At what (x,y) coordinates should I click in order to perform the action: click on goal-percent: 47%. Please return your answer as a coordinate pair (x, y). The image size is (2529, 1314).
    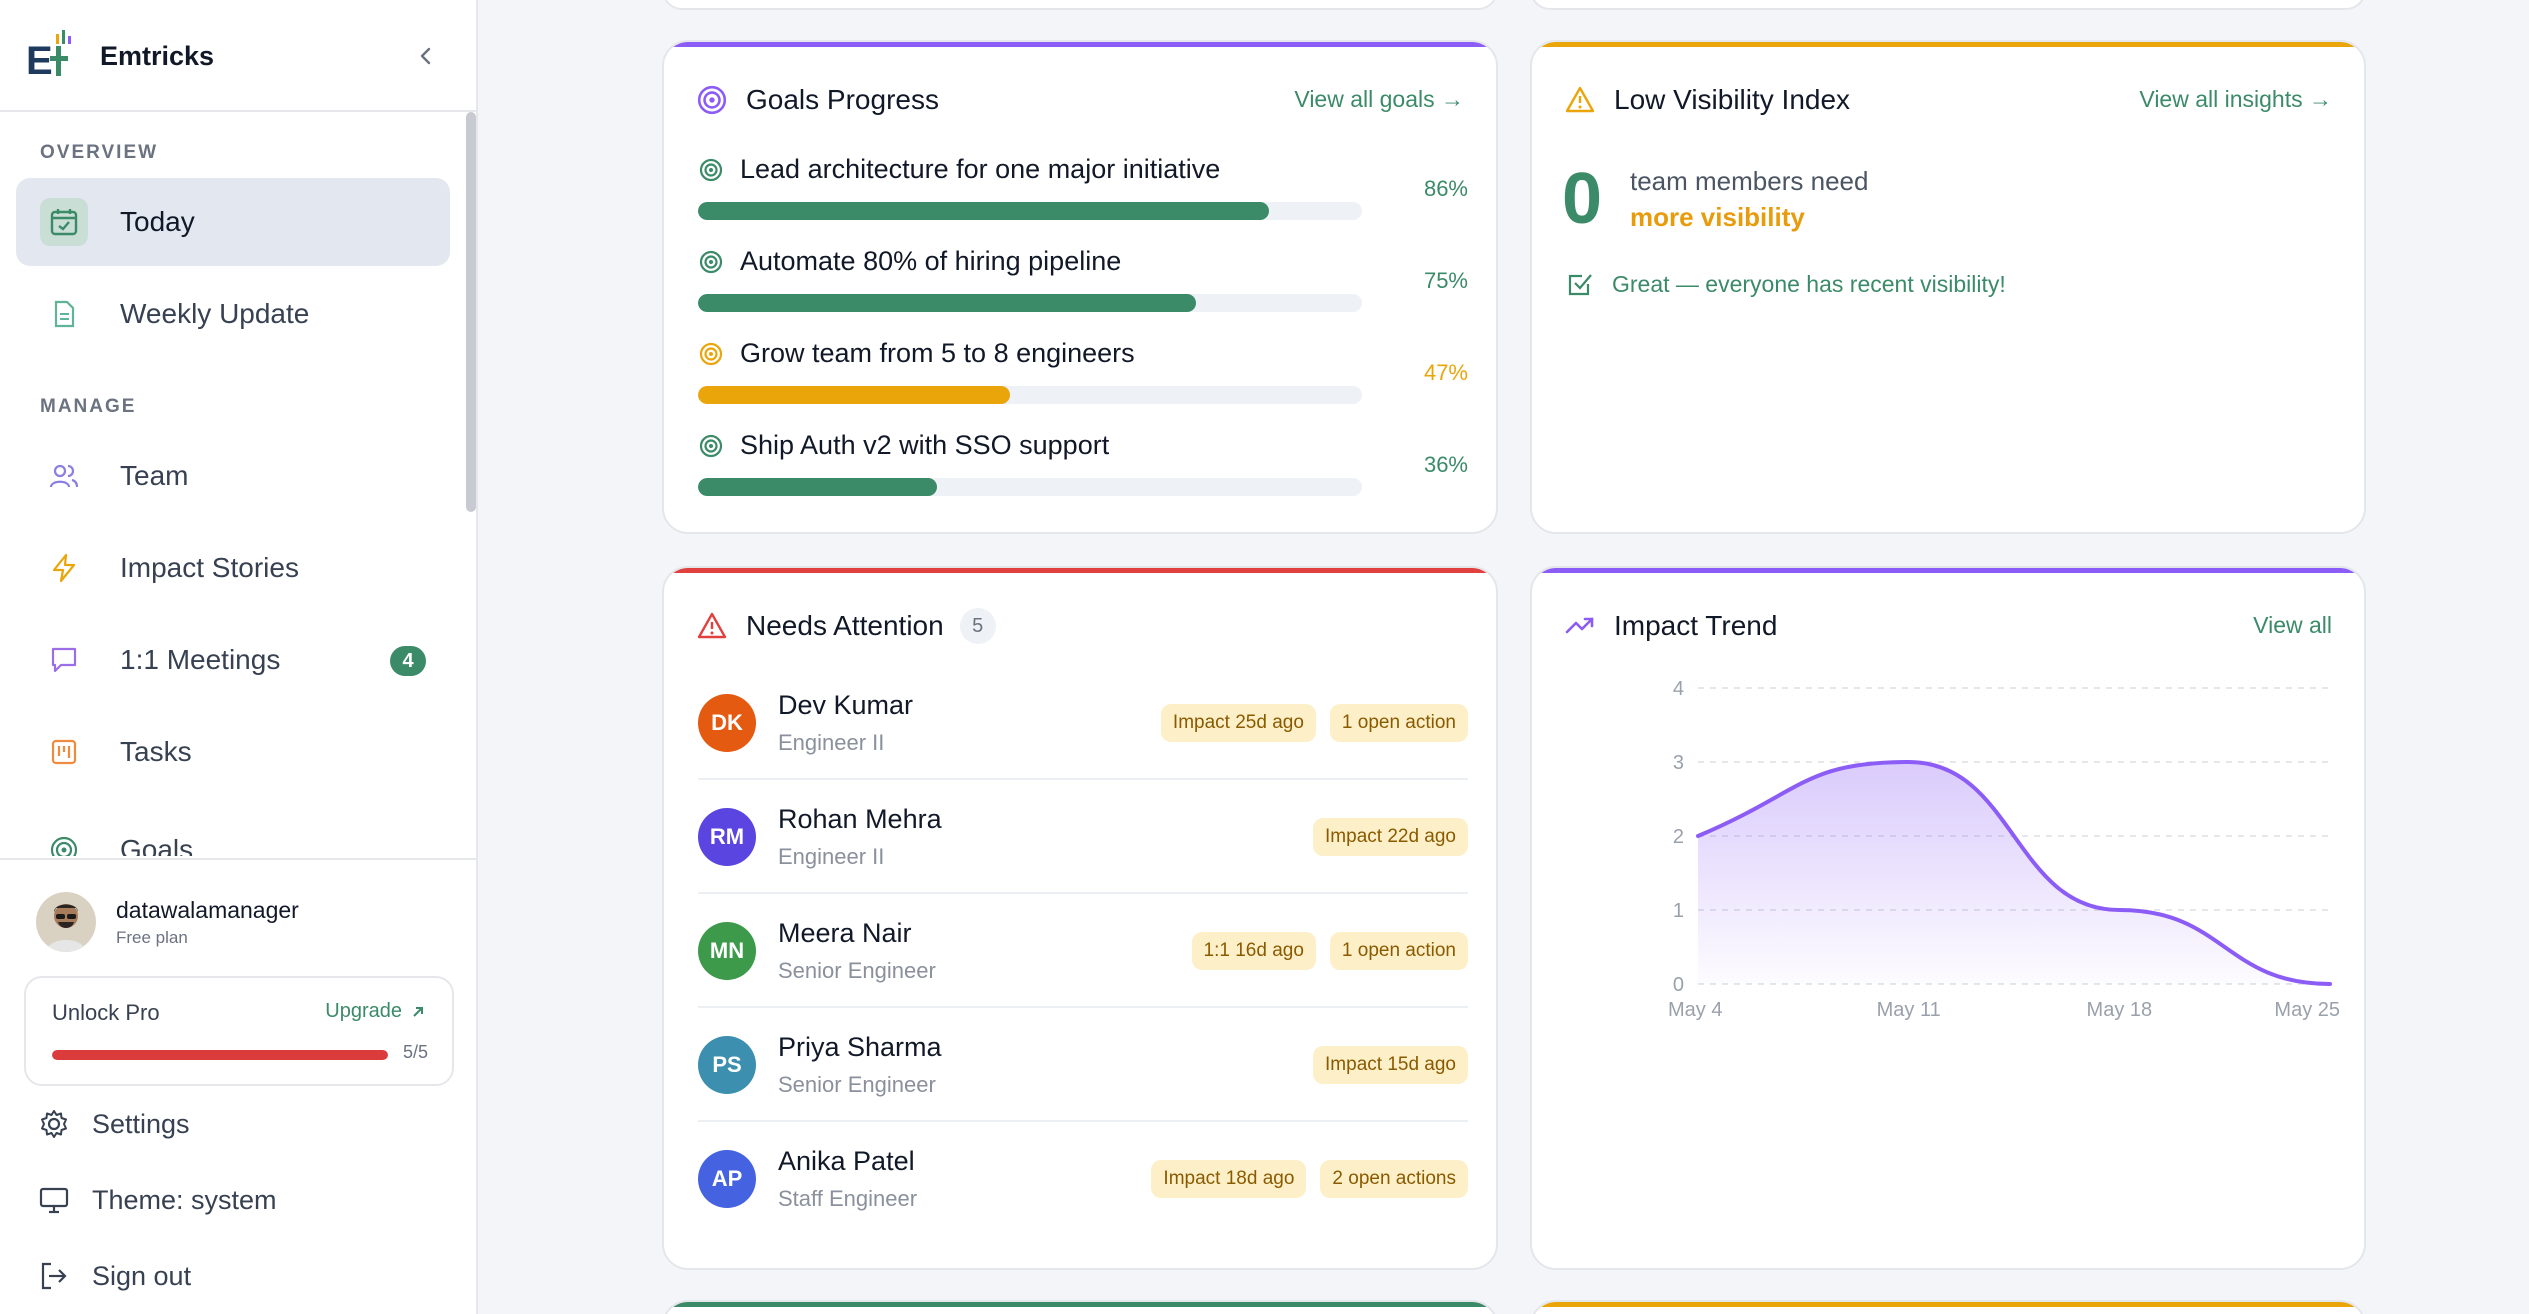
    Looking at the image, I should click on (1445, 372).